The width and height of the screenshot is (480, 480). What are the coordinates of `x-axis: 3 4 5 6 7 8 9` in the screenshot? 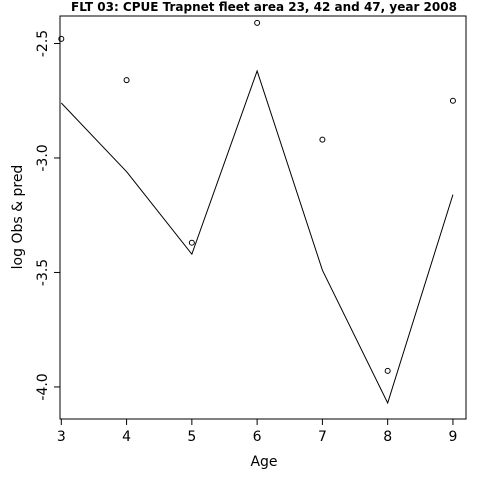 It's located at (257, 432).